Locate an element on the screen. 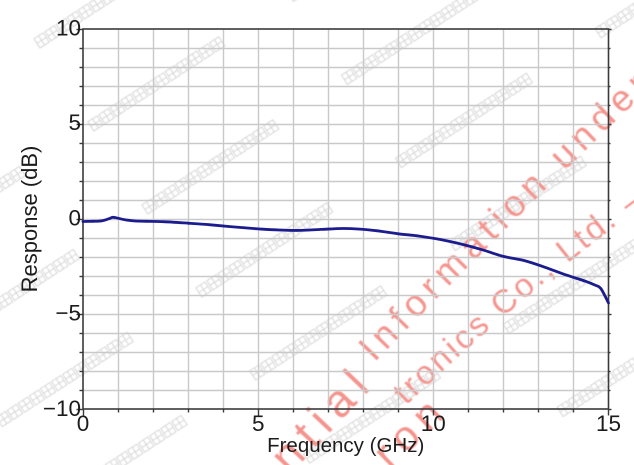 The width and height of the screenshot is (634, 465). svg-text: Frequency (GHz) is located at coordinates (345, 445).